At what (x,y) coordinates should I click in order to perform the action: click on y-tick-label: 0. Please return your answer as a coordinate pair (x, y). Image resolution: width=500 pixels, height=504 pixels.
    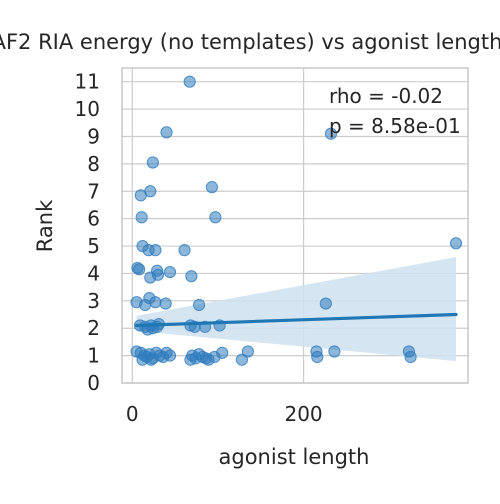
    Looking at the image, I should click on (93, 383).